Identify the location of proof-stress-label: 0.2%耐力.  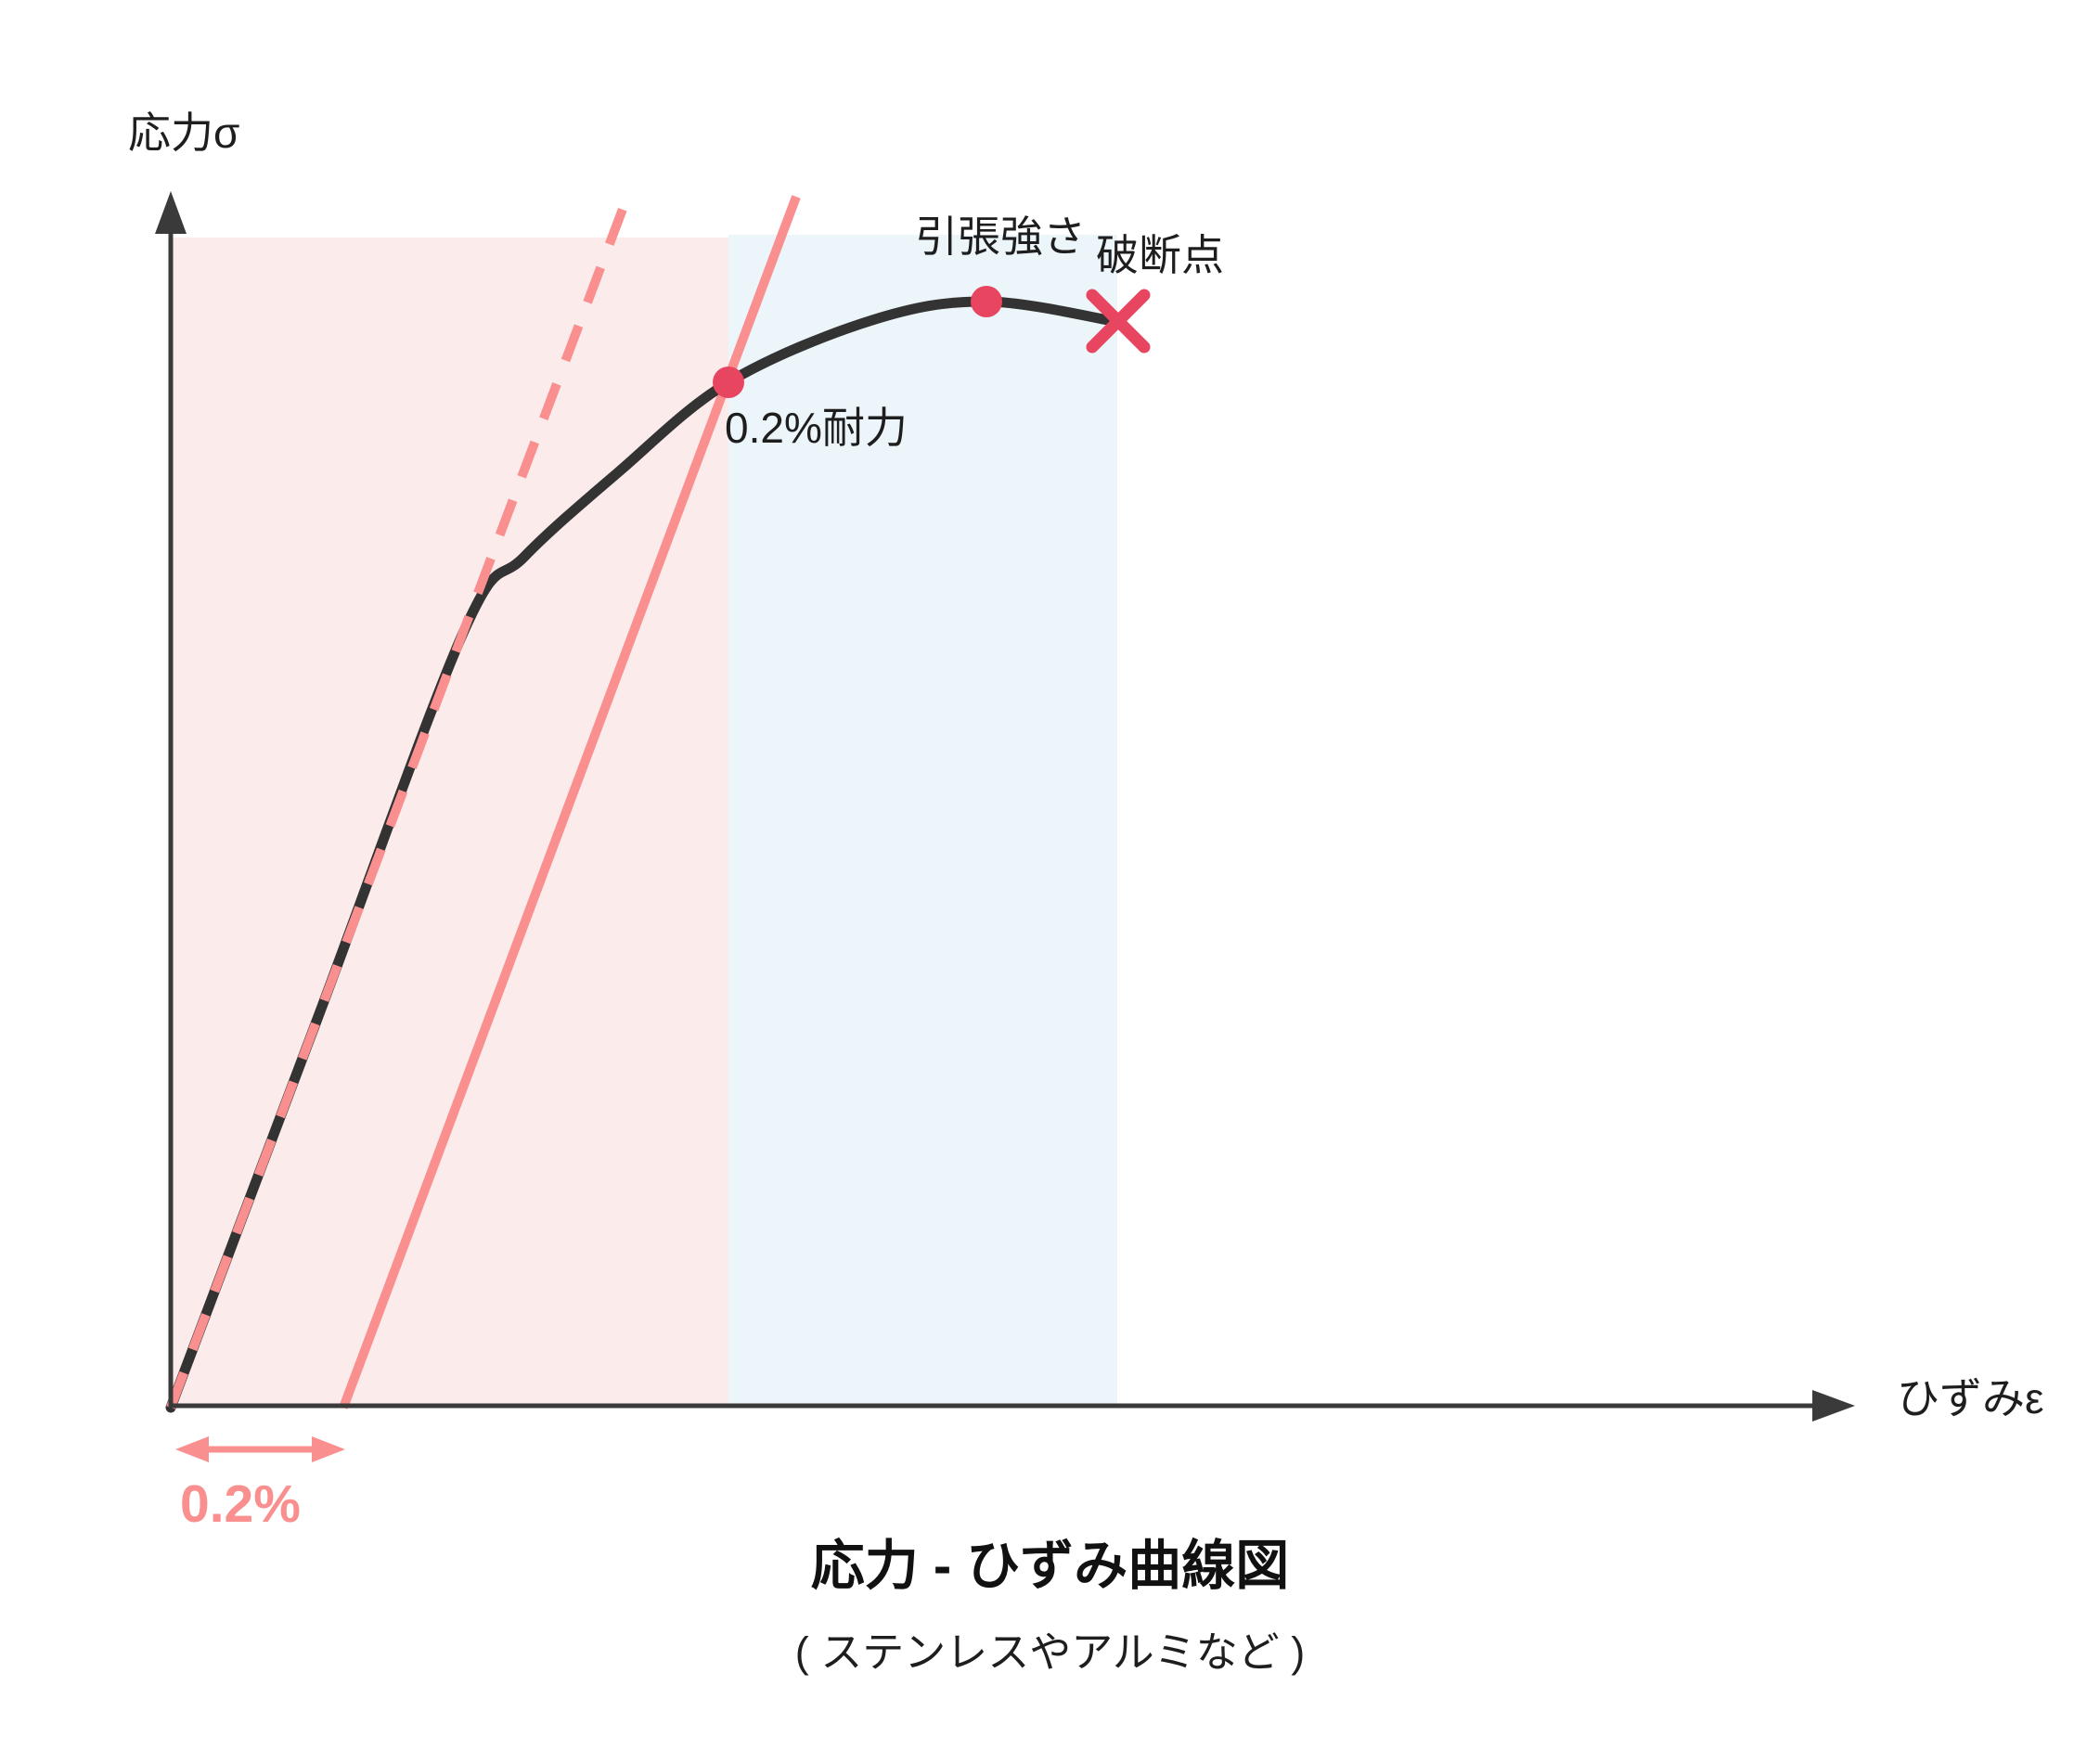
(817, 428).